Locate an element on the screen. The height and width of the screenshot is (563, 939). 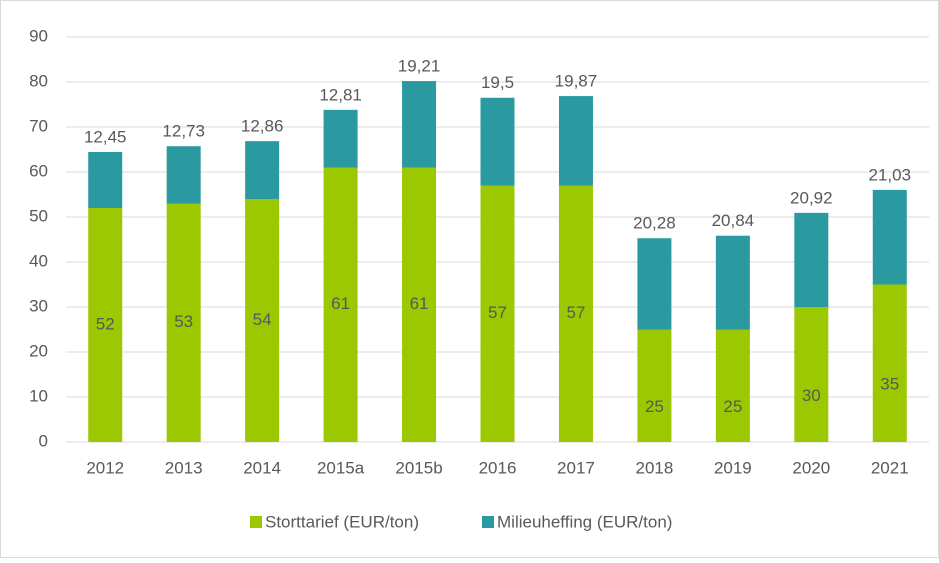
y-tick-label: 0 is located at coordinates (43, 440).